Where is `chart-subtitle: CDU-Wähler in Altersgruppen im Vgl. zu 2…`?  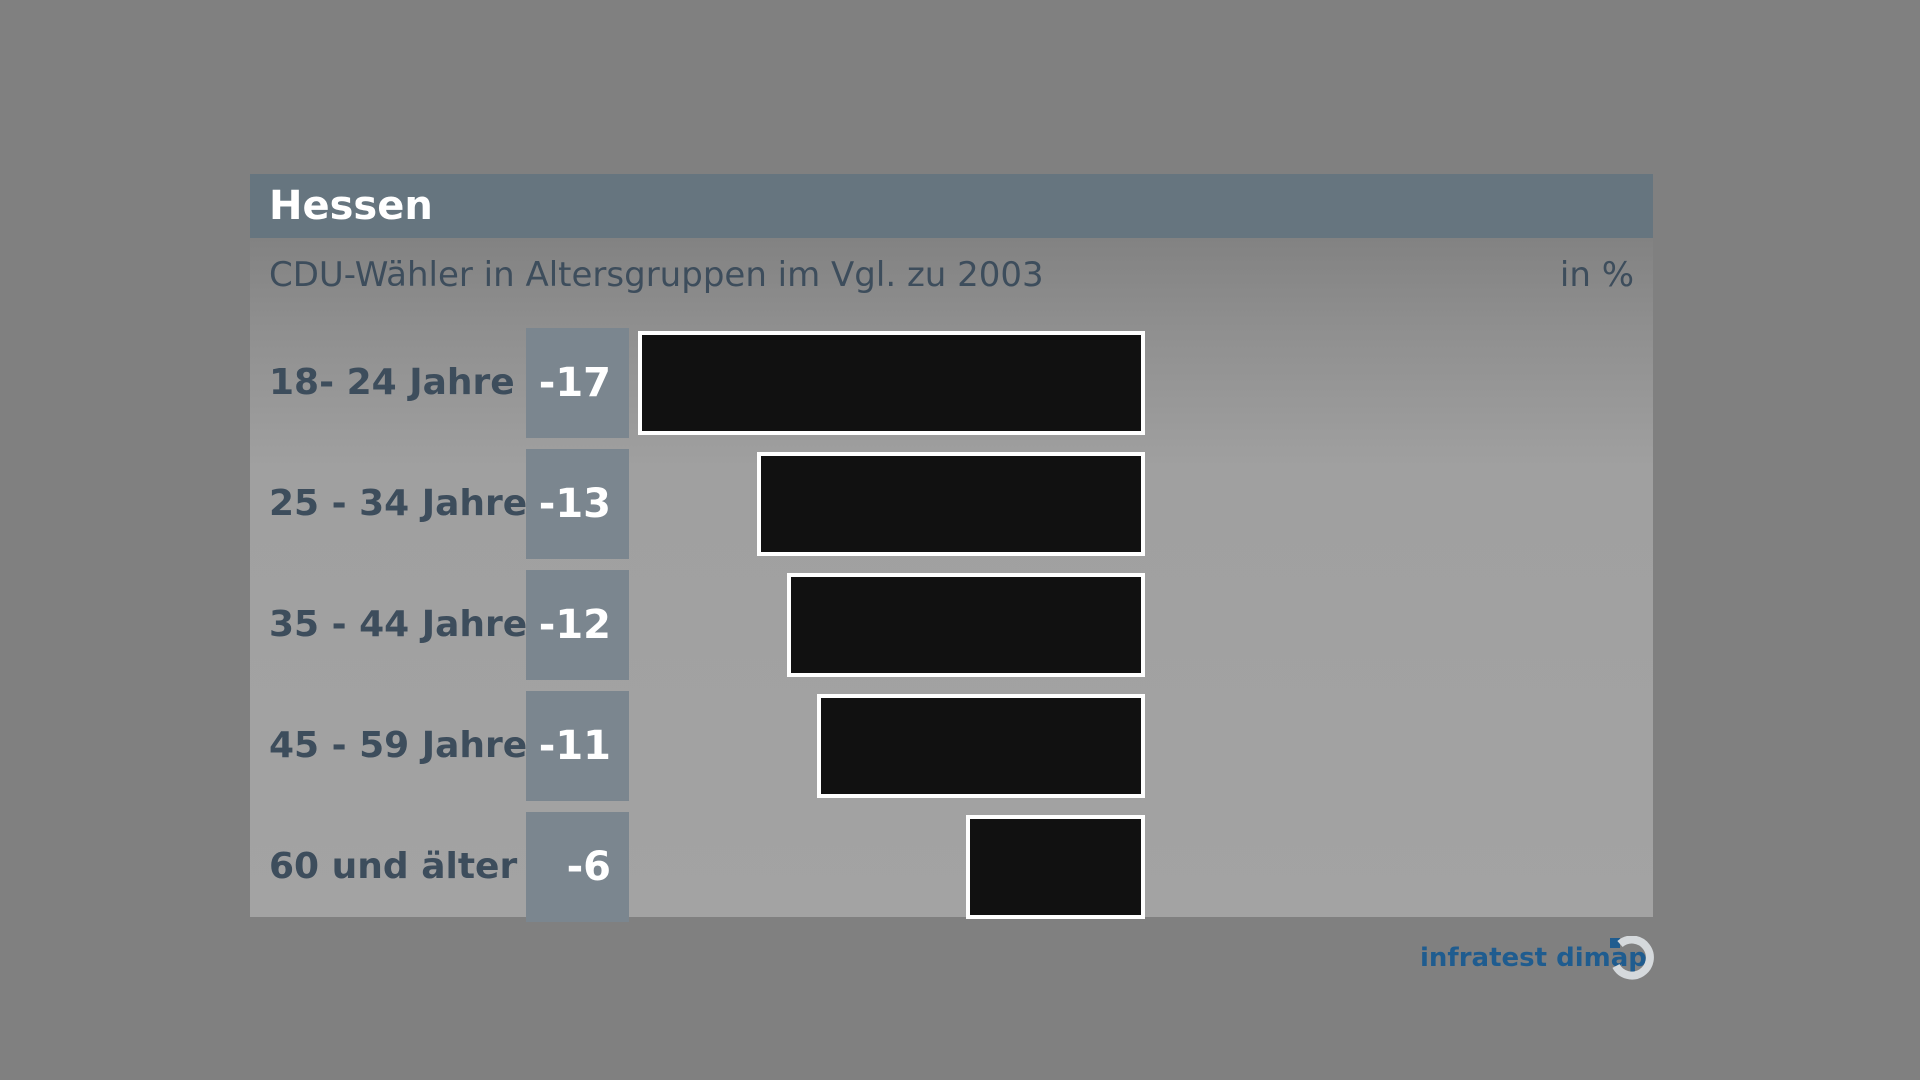
chart-subtitle: CDU-Wähler in Altersgruppen im Vgl. zu 2… is located at coordinates (656, 275).